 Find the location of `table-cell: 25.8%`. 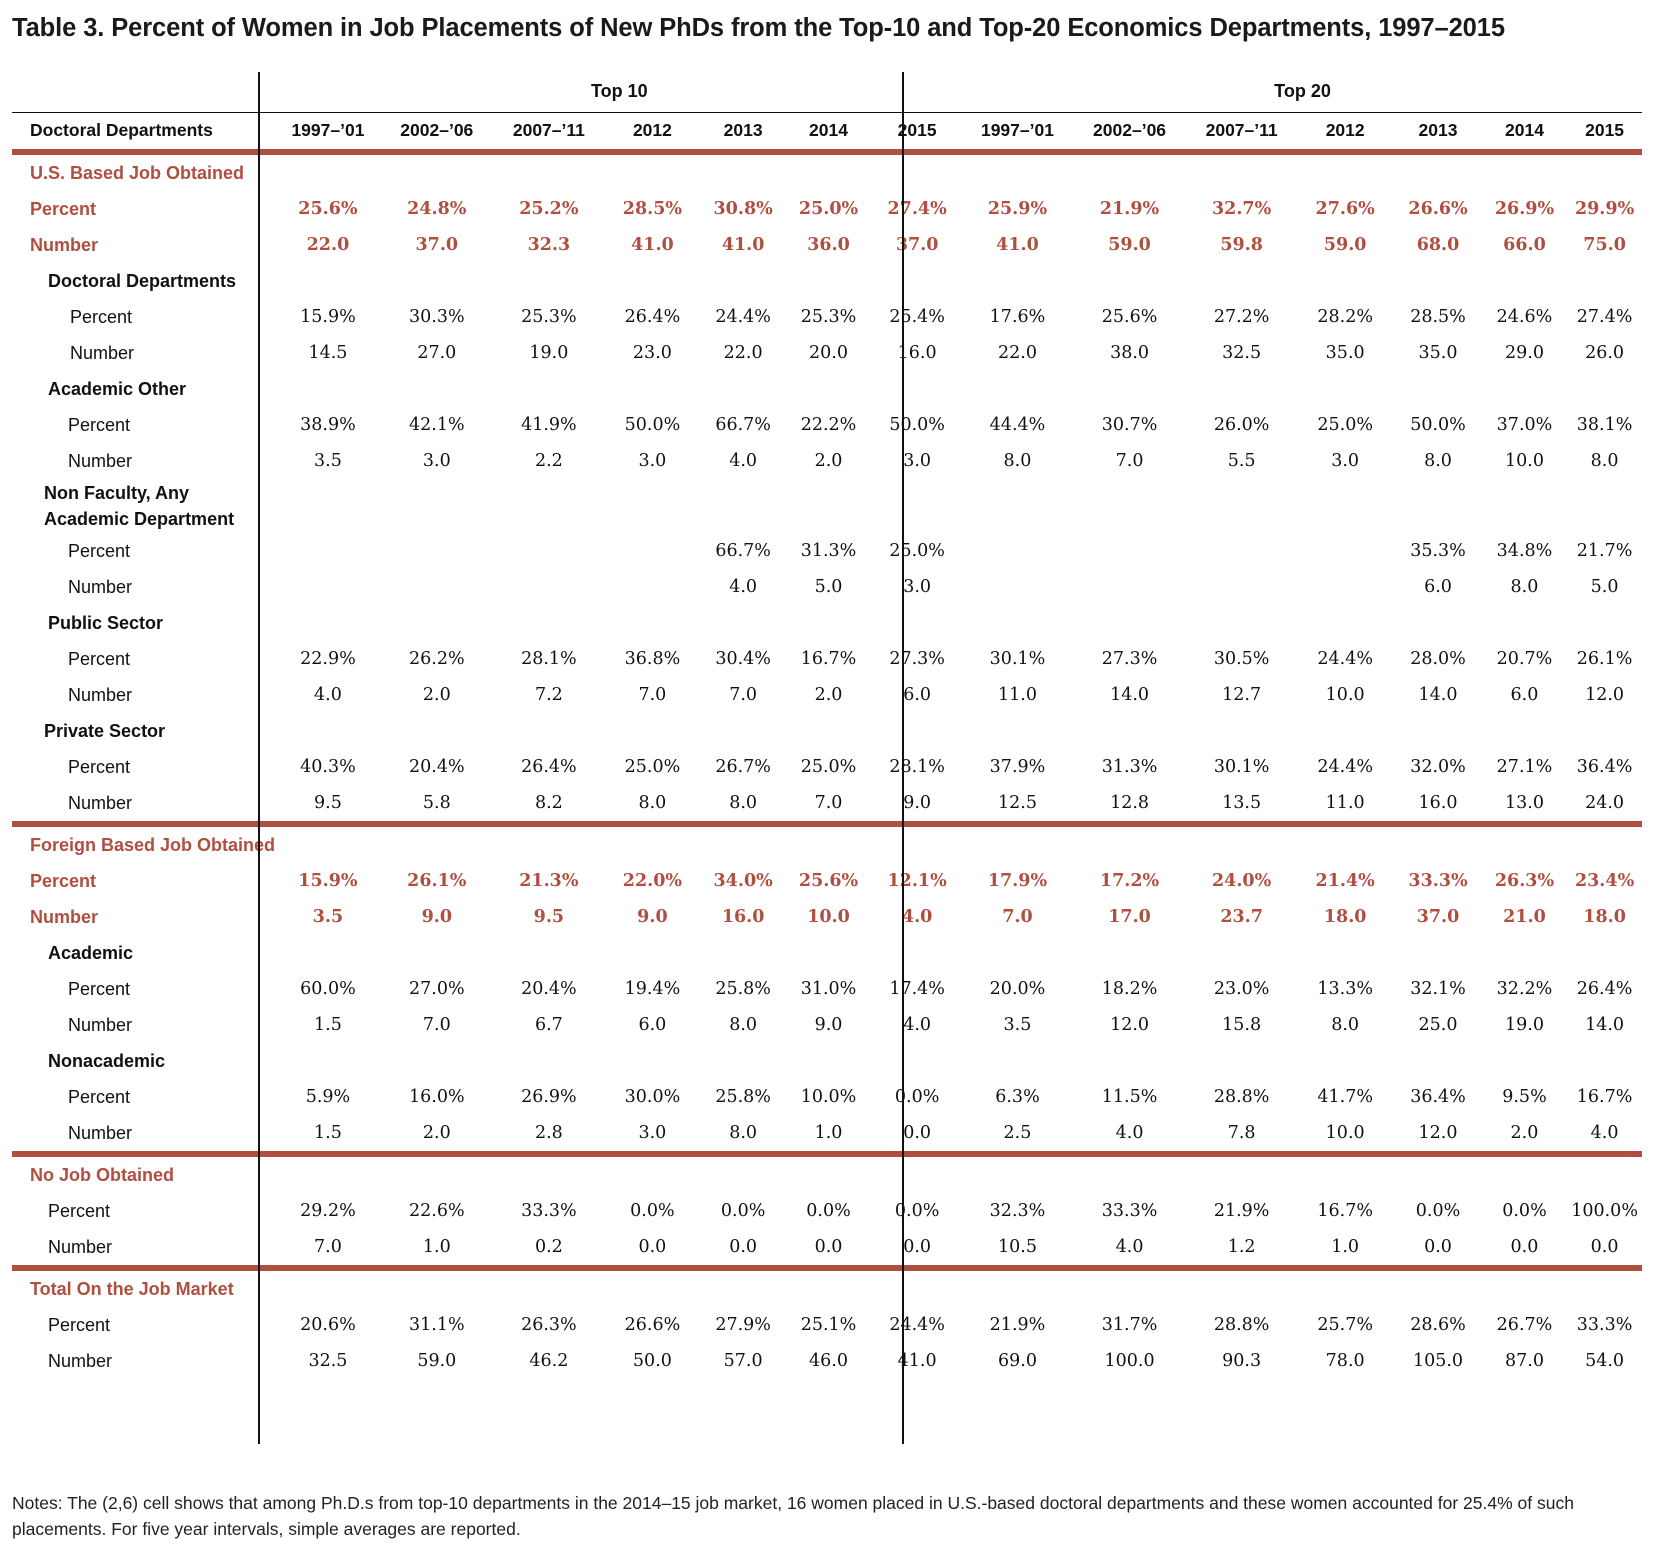

table-cell: 25.8% is located at coordinates (743, 1097).